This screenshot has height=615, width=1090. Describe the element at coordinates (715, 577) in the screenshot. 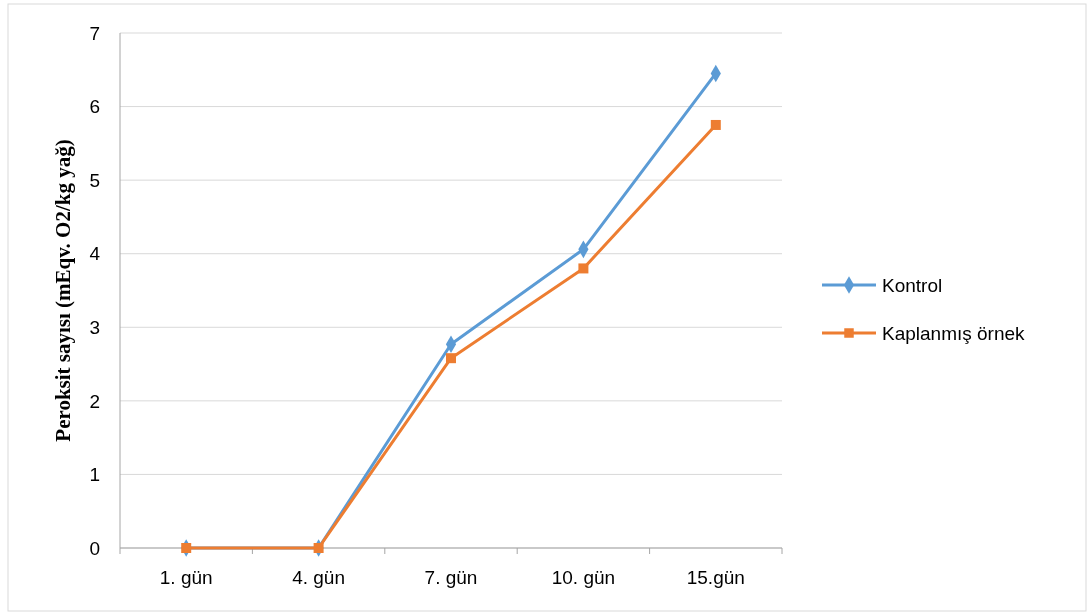

I see `x-tick-label: 15.gün` at that location.